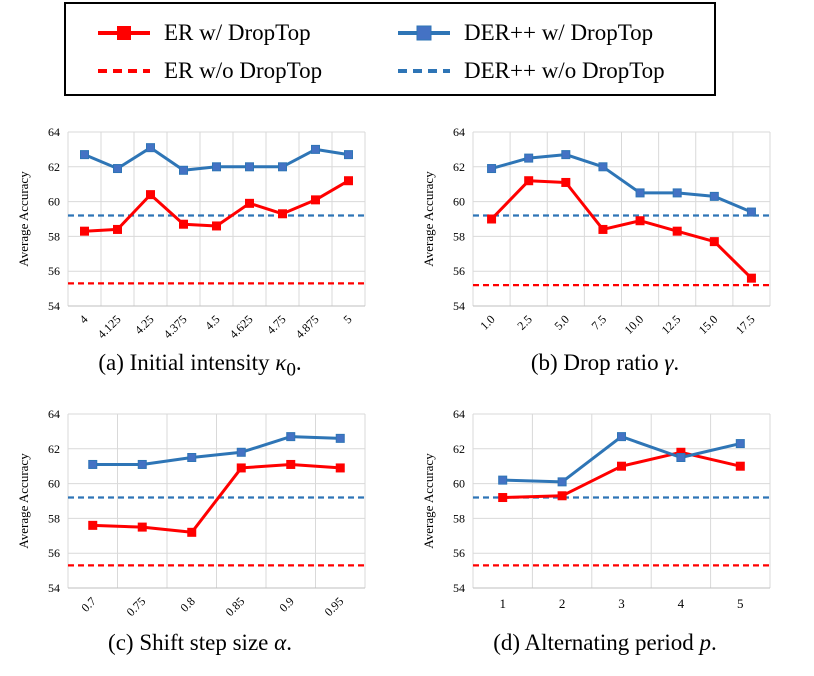 The height and width of the screenshot is (676, 814). What do you see at coordinates (671, 324) in the screenshot?
I see `x-tick-label: 12.5` at bounding box center [671, 324].